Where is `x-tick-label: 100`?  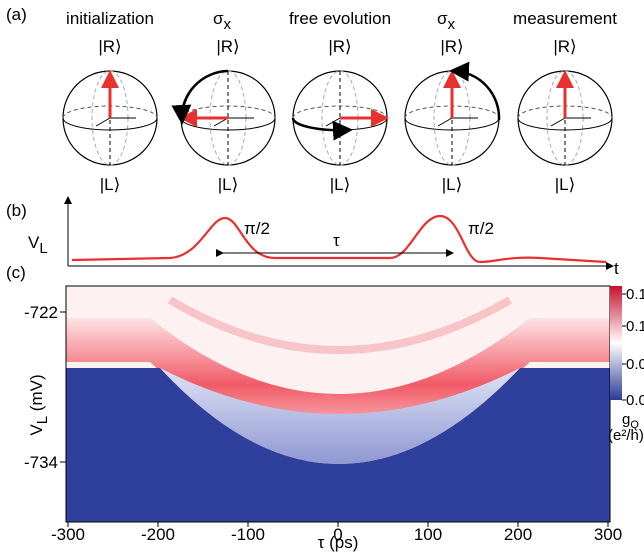
x-tick-label: 100 is located at coordinates (428, 534).